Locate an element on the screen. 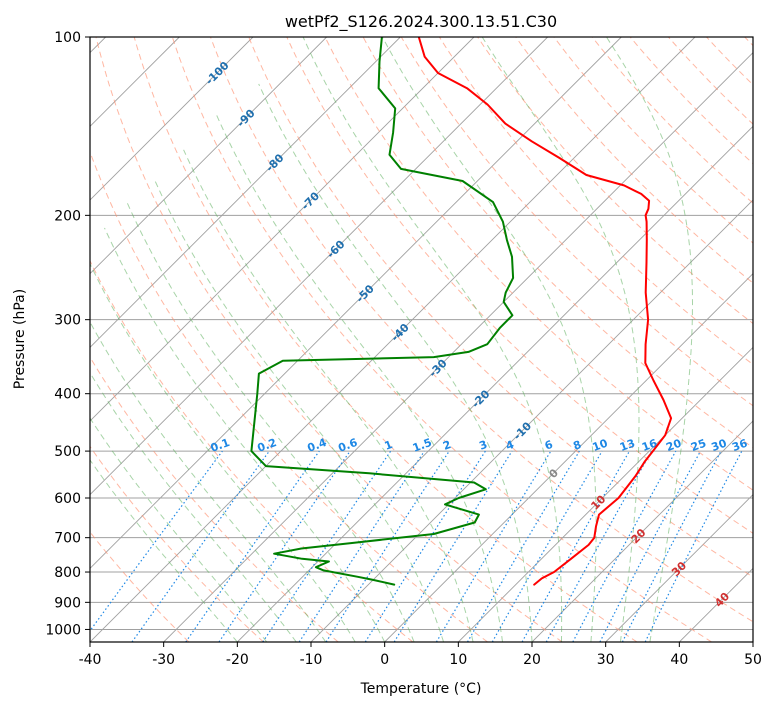  y-tick-label: 100 is located at coordinates (67, 38).